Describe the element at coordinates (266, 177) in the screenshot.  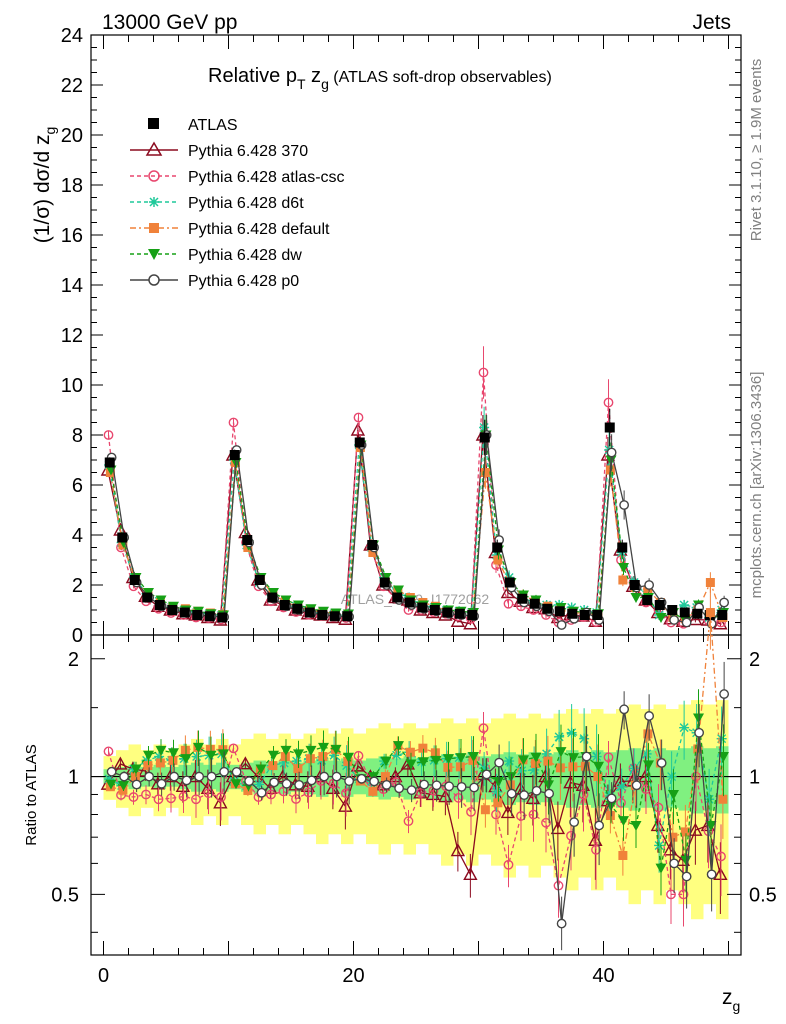
I see `legend-label-atlas-csc: Pythia 6.428 atlas-csc` at that location.